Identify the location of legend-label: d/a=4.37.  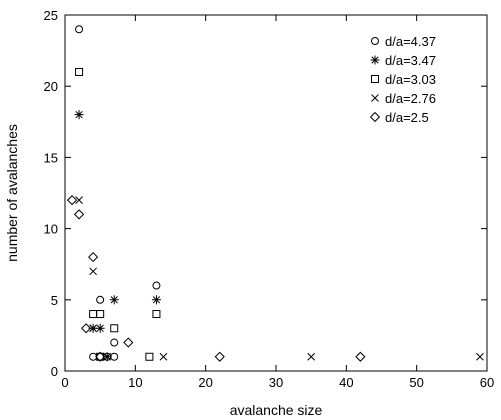
(410, 41).